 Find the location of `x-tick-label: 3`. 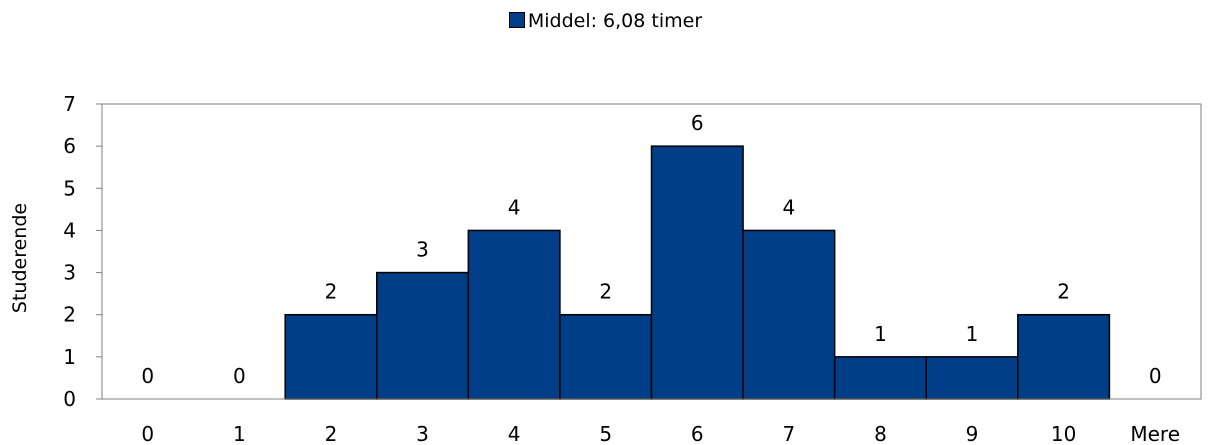

x-tick-label: 3 is located at coordinates (422, 433).